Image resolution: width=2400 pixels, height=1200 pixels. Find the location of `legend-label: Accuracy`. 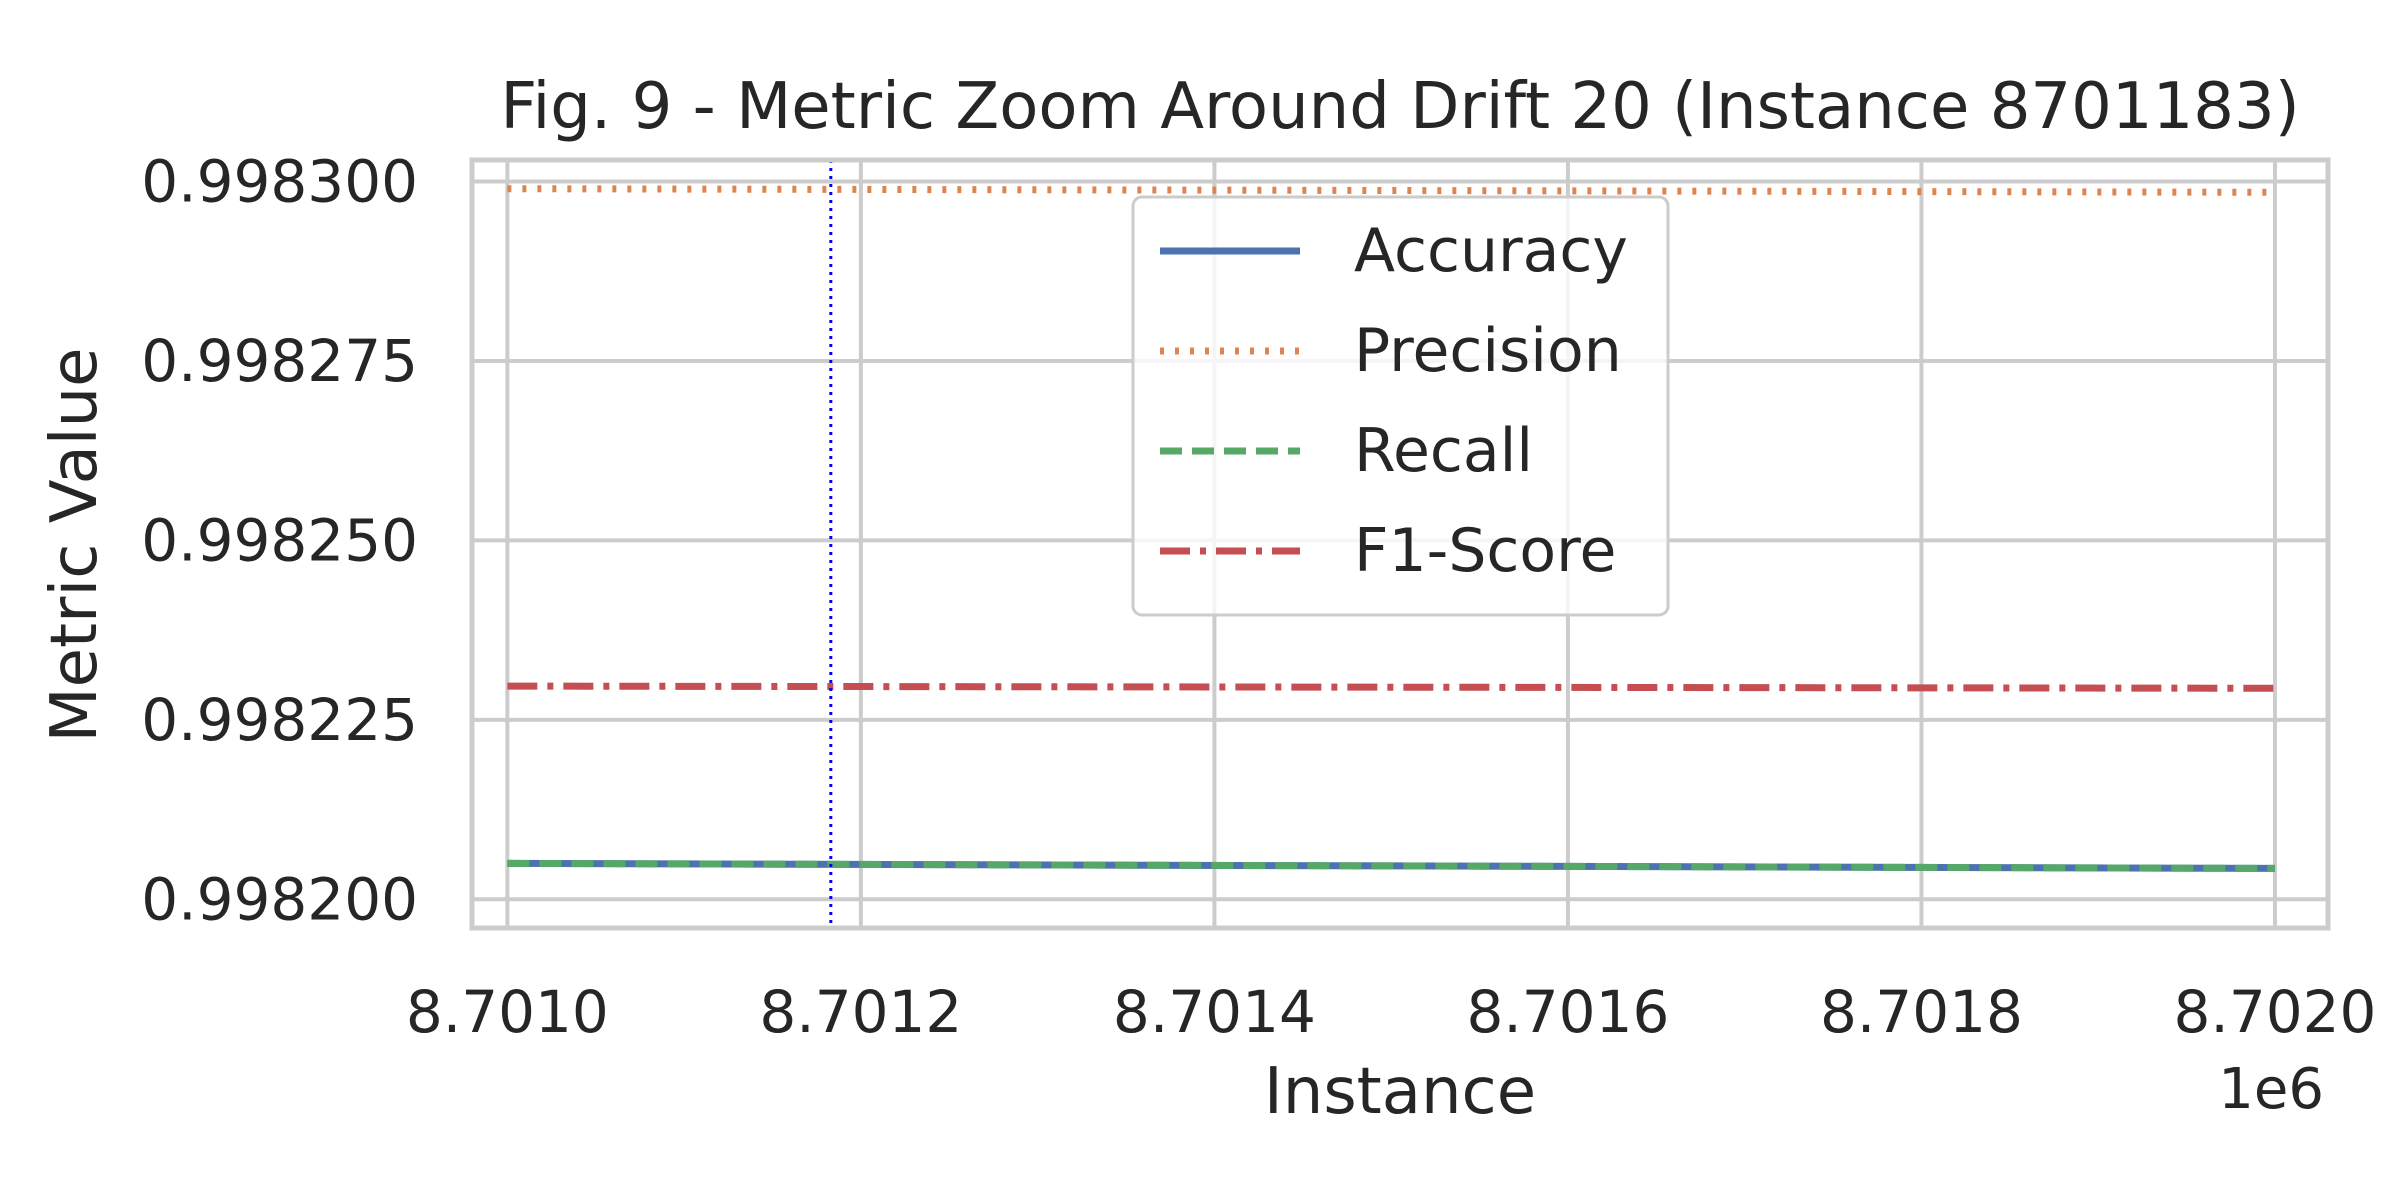

legend-label: Accuracy is located at coordinates (1491, 251).